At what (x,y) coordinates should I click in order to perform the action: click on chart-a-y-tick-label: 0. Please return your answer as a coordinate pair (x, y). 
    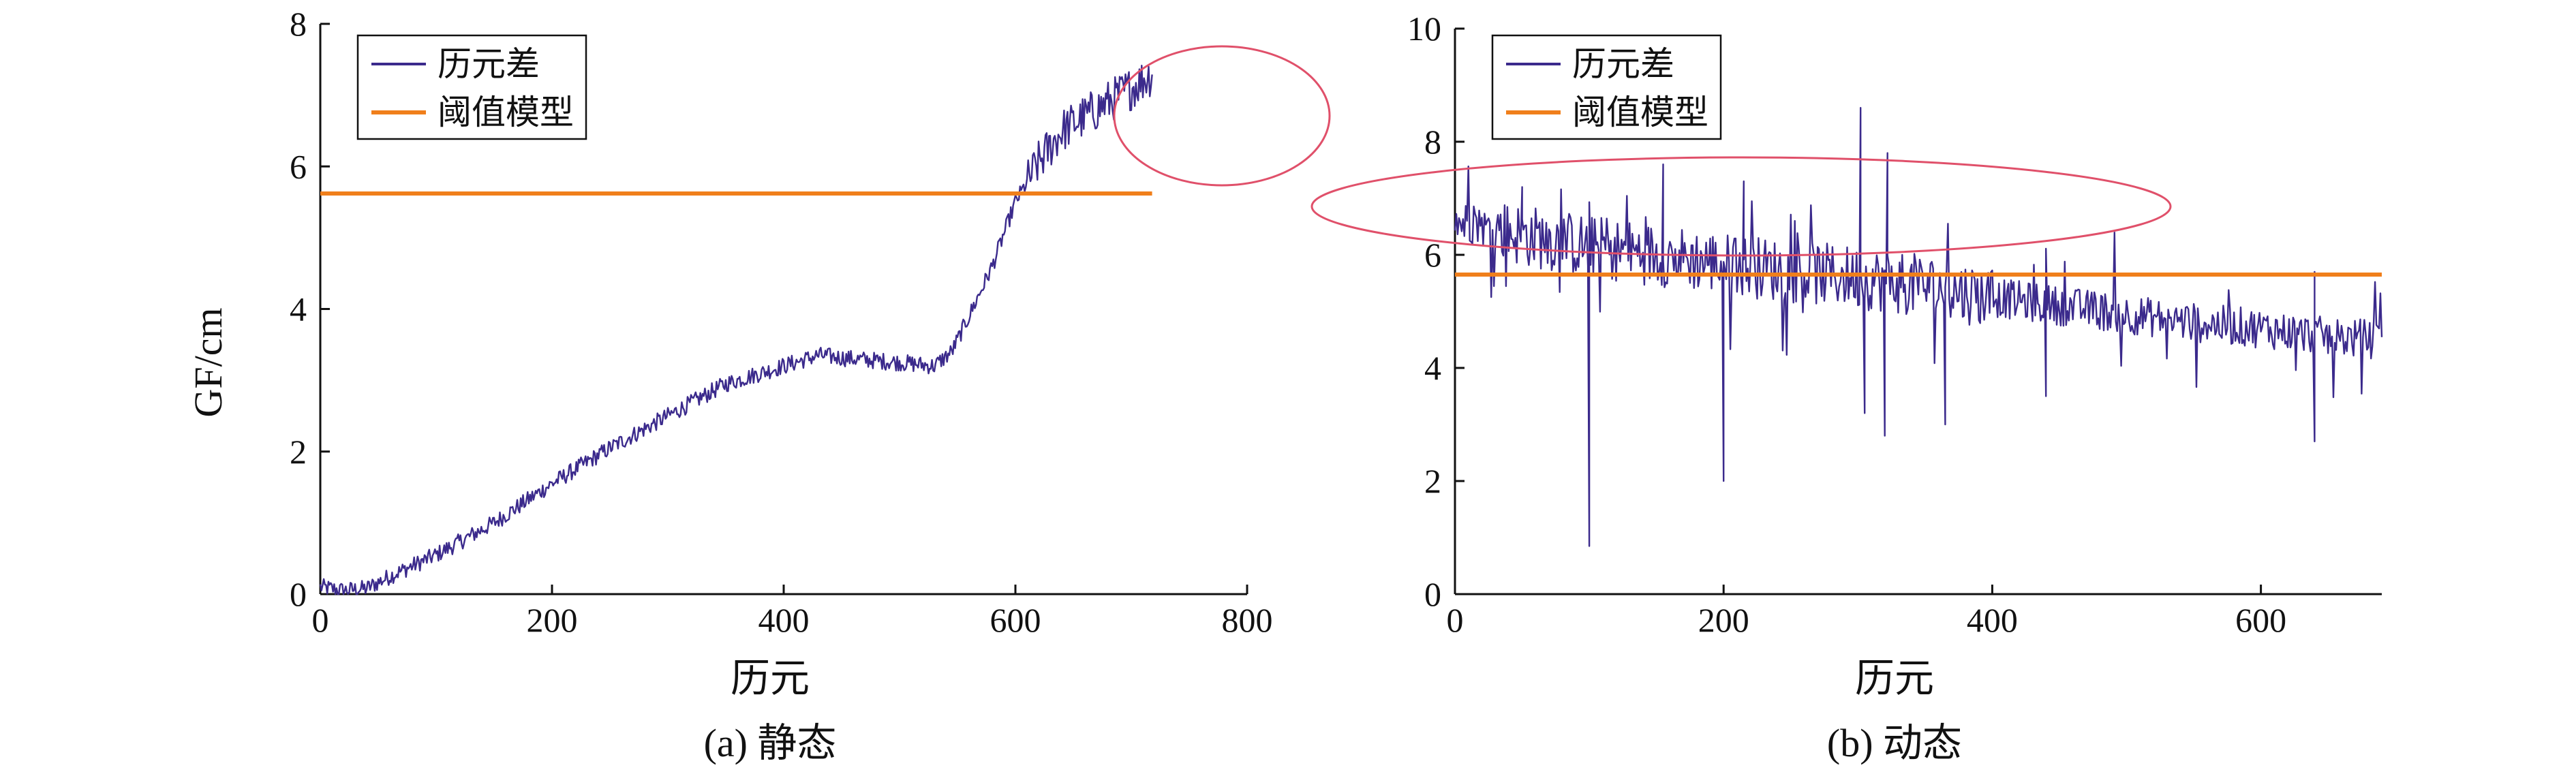
    Looking at the image, I should click on (298, 594).